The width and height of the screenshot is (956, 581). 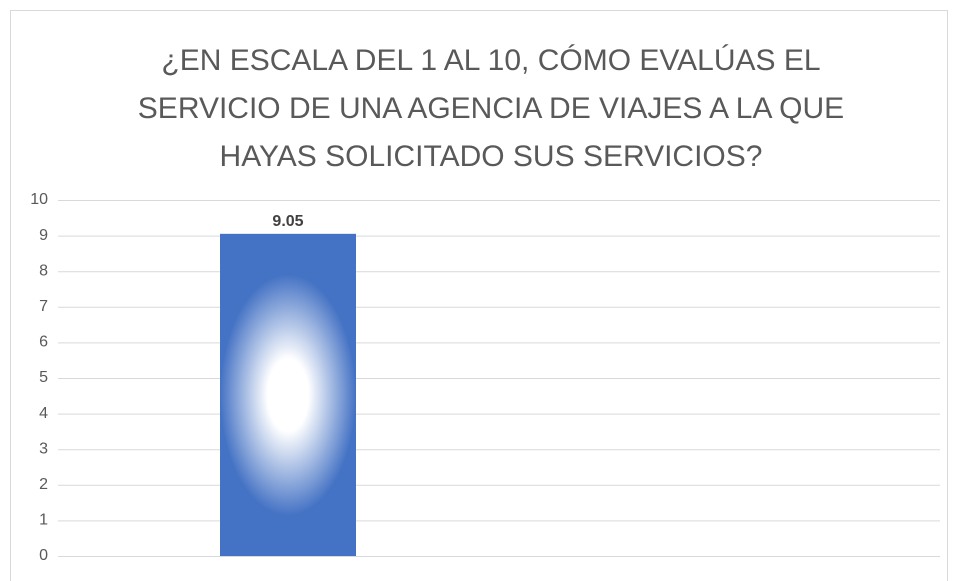 What do you see at coordinates (39, 199) in the screenshot?
I see `y-tick-label: 10` at bounding box center [39, 199].